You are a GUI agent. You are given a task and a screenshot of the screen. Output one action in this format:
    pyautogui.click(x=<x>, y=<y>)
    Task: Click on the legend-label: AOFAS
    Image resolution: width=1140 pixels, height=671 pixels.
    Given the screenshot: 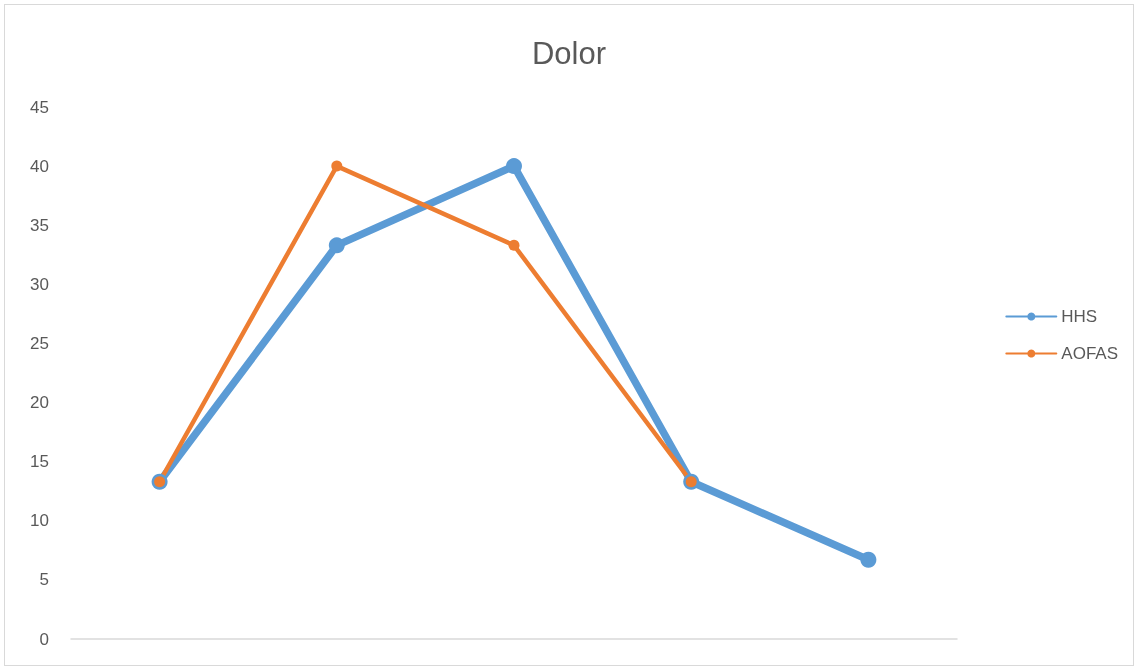 What is the action you would take?
    pyautogui.click(x=1089, y=353)
    